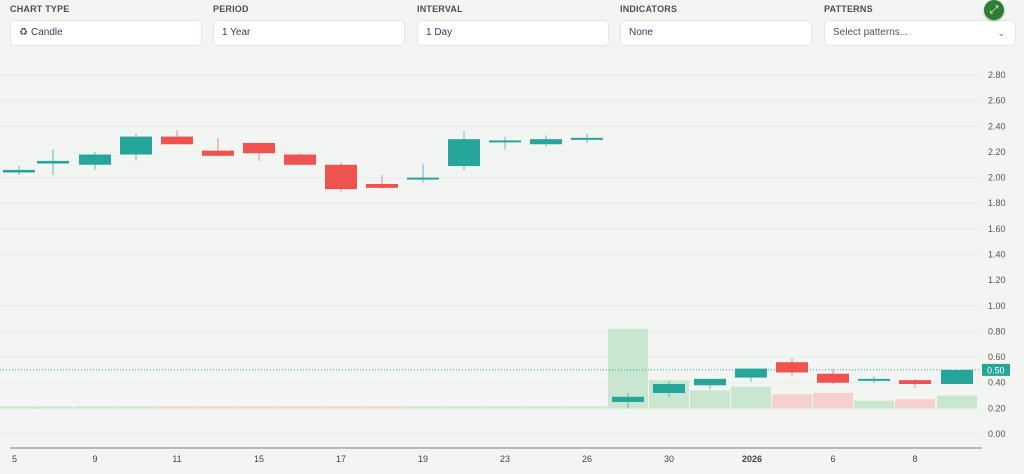 Image resolution: width=1024 pixels, height=474 pixels. Describe the element at coordinates (997, 357) in the screenshot. I see `y-axis-tick: 0.60` at that location.